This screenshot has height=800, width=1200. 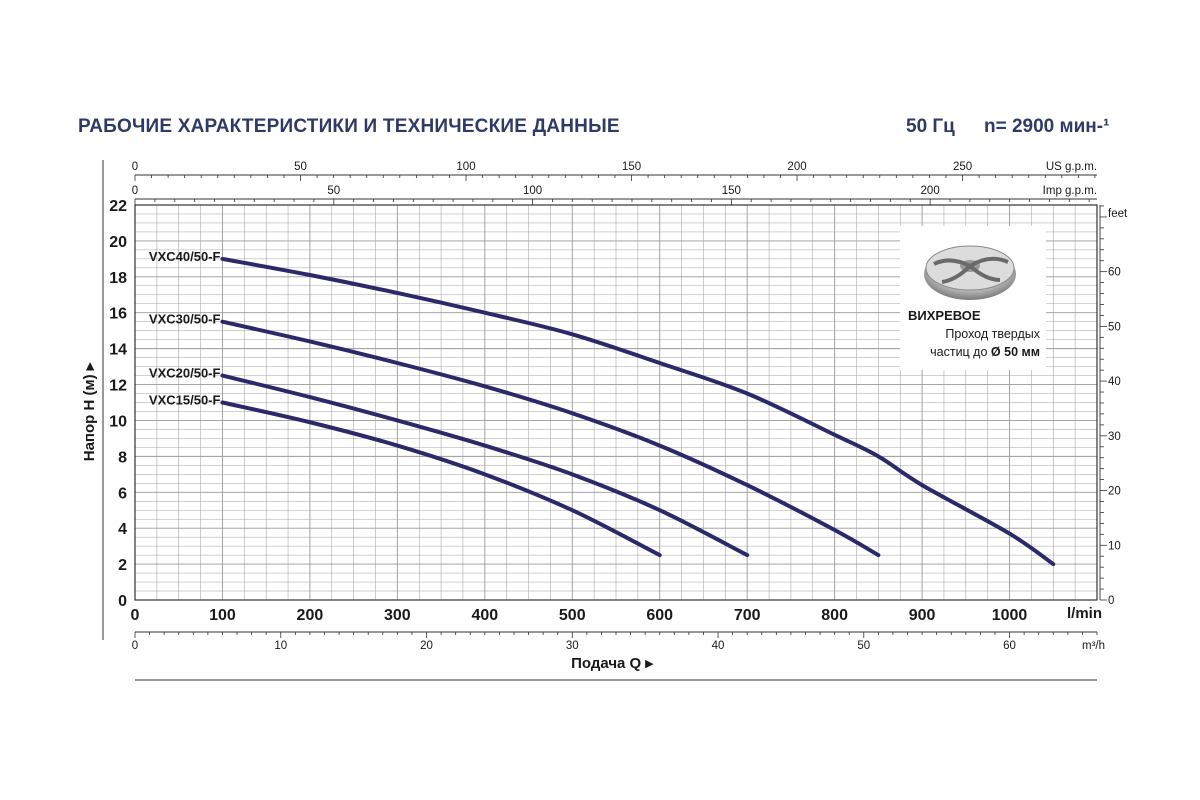 I want to click on x-tick-label: 600, so click(x=659, y=615).